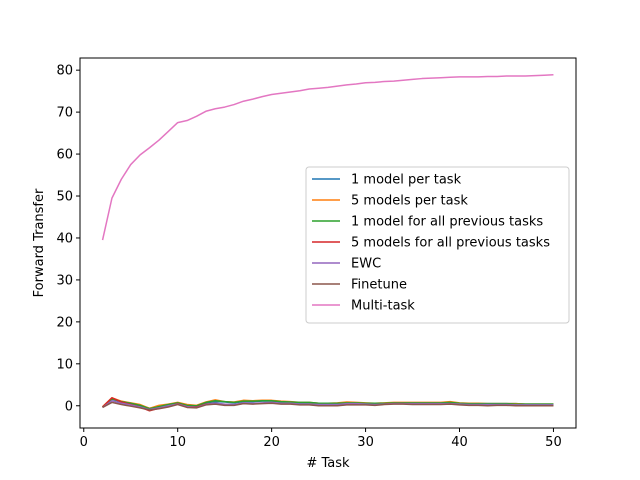 The width and height of the screenshot is (640, 480). Describe the element at coordinates (383, 306) in the screenshot. I see `legend-label-6: Multi-task` at that location.